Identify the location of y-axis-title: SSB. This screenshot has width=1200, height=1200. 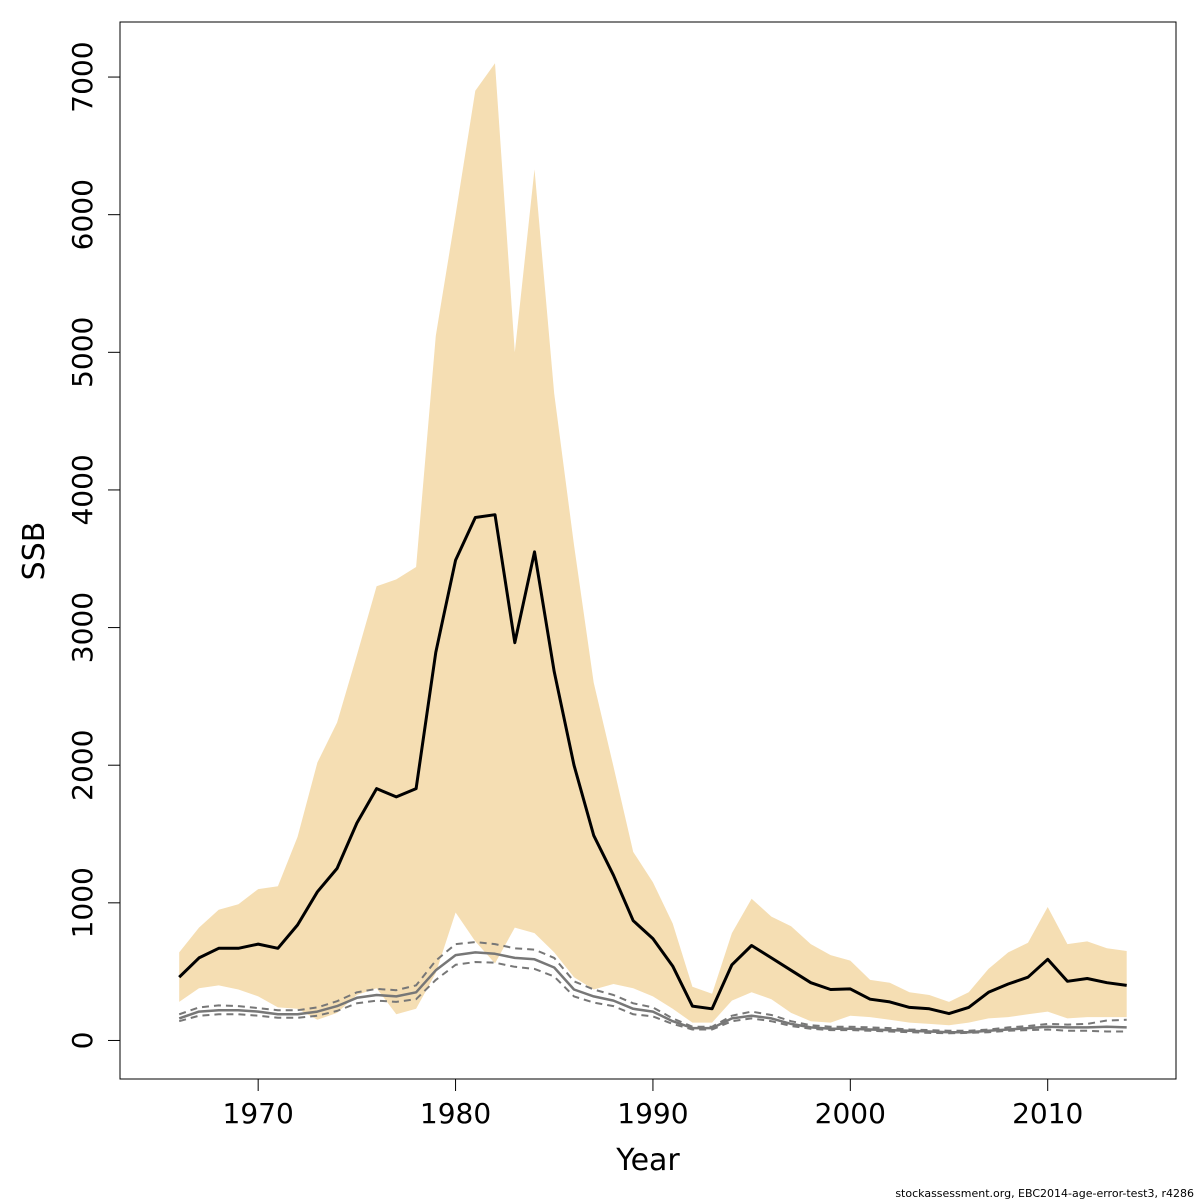
(34, 551).